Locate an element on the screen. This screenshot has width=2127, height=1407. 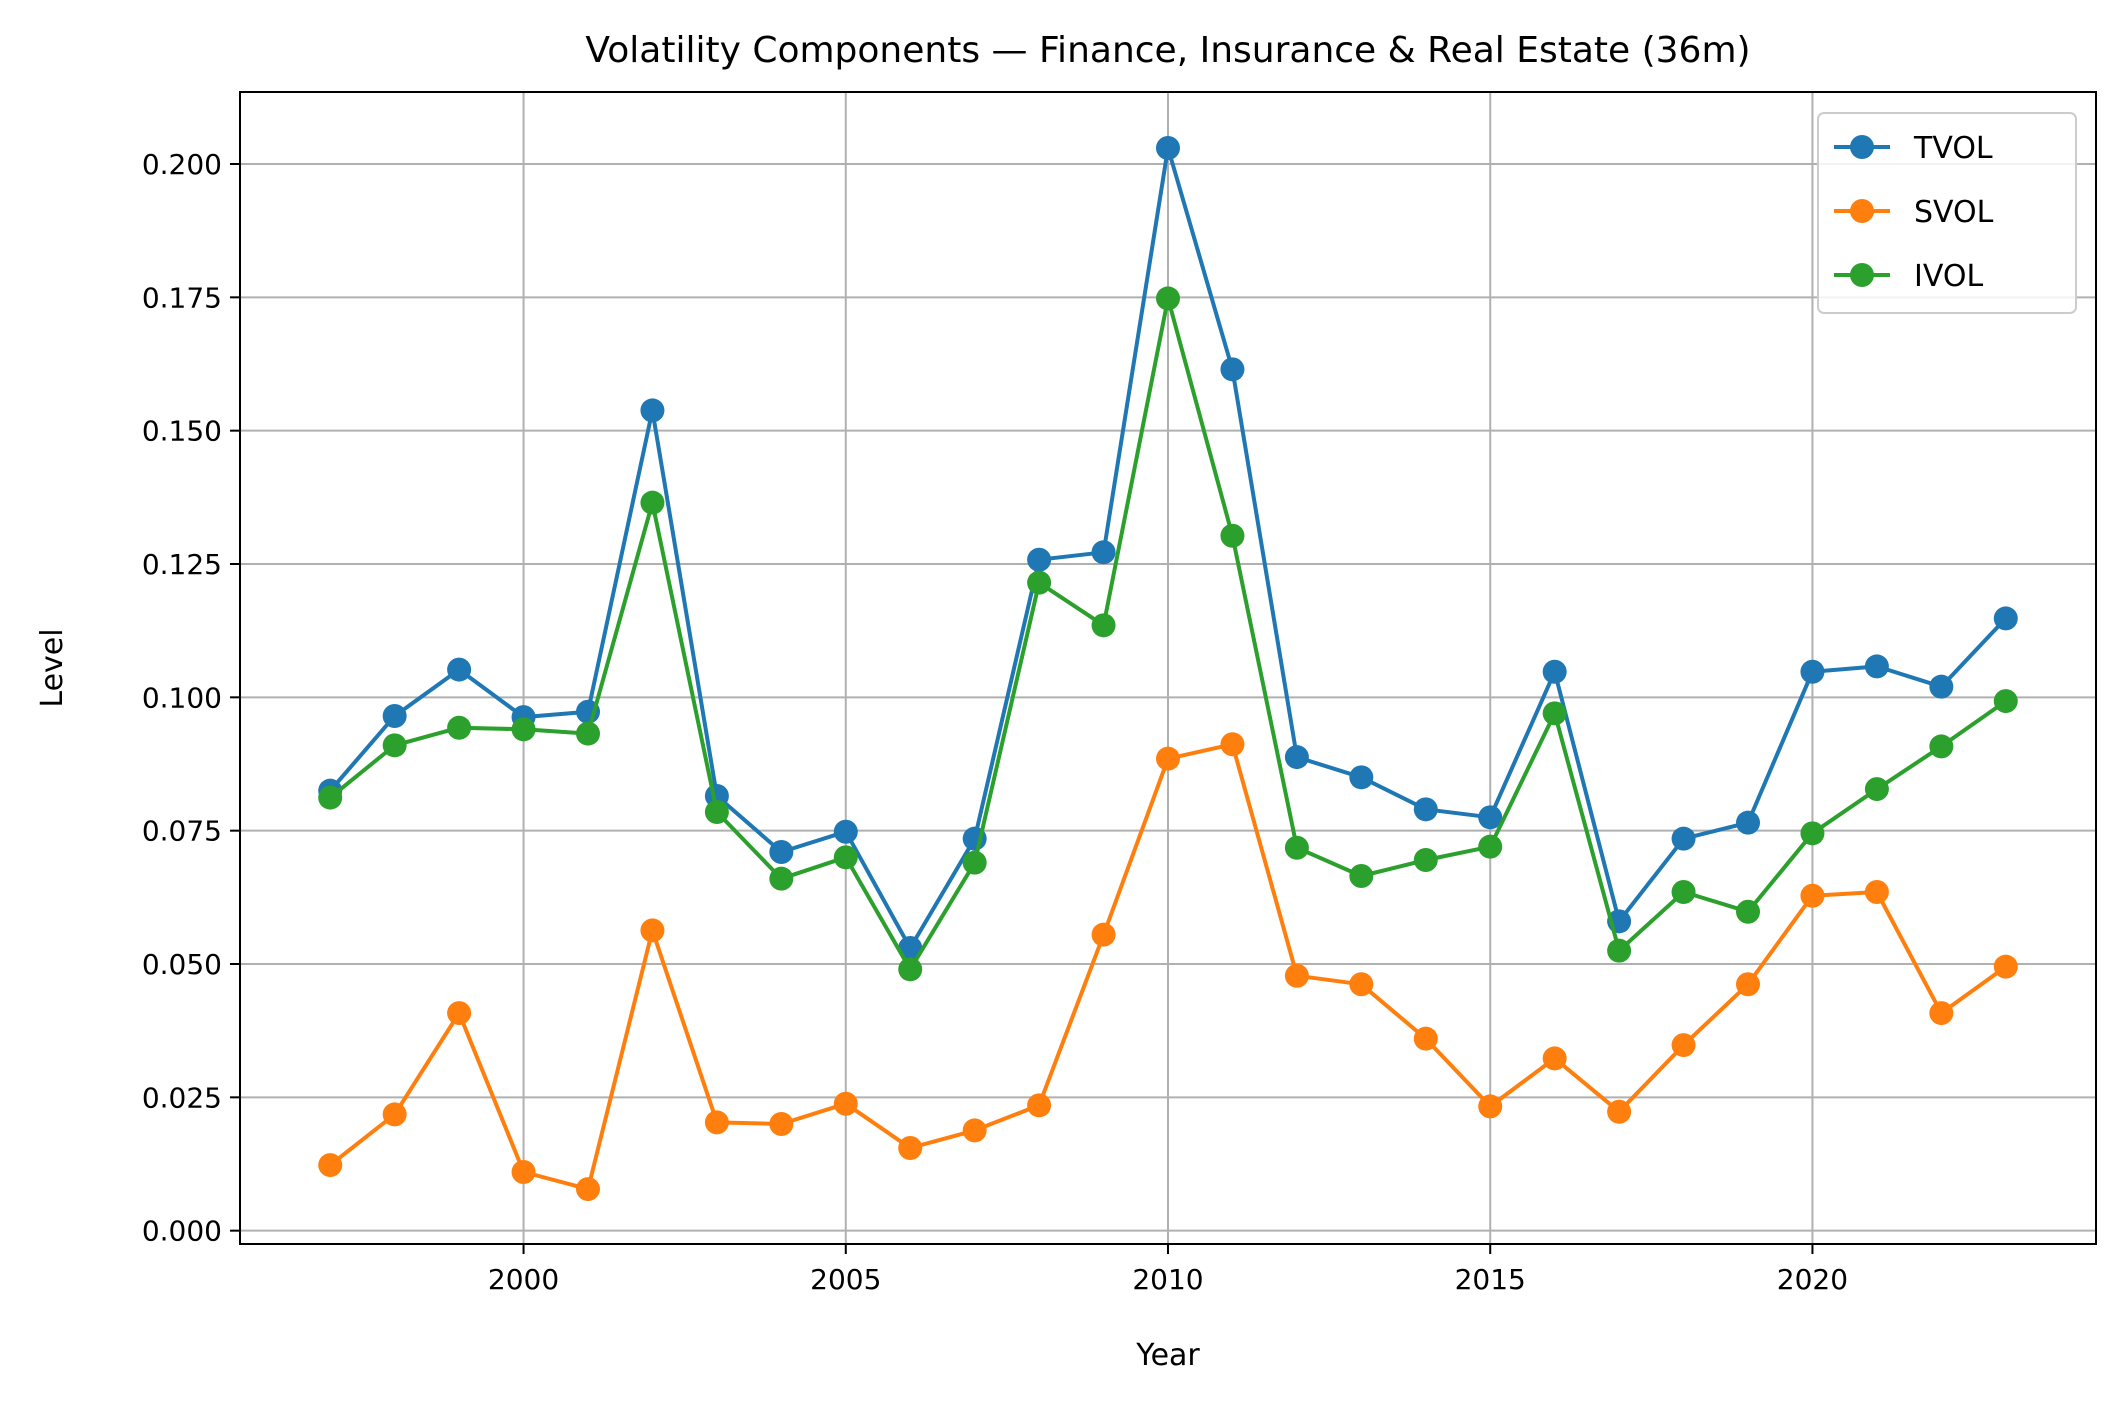
y-tick-label: 0.200 is located at coordinates (182, 164).